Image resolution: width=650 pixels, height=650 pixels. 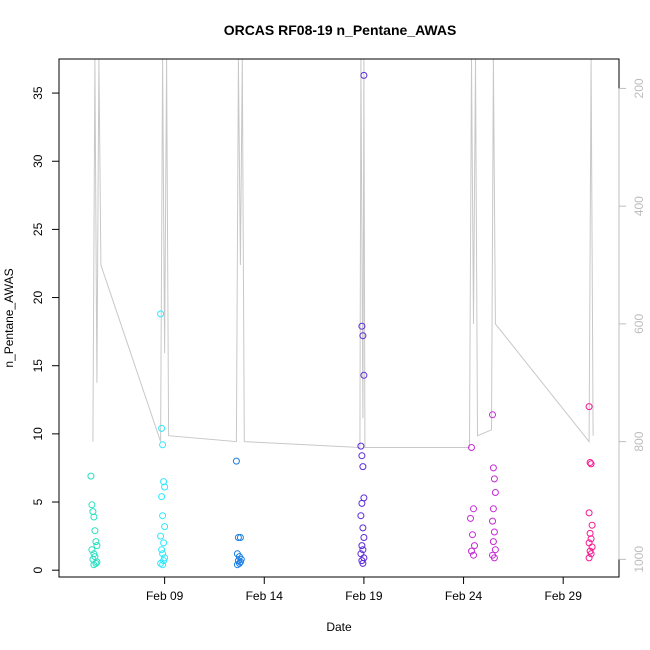 I want to click on y-axis-left: 0 5 10 15 20 25 30 35, so click(x=45, y=330).